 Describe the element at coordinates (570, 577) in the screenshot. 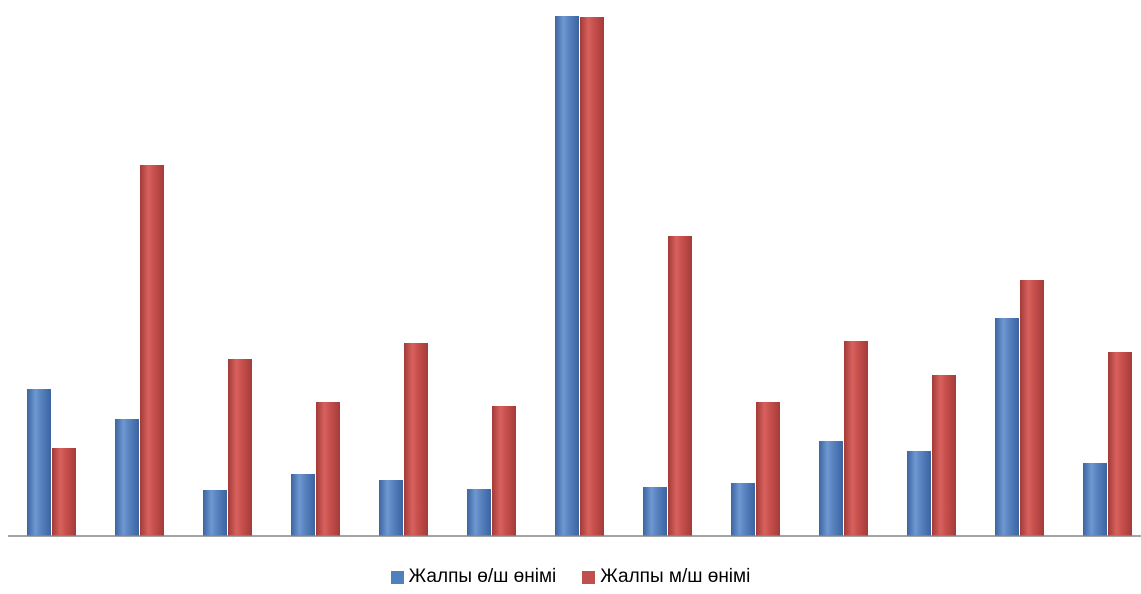

I see `legend: Жалпы ө/ш өнімі Жалпы м/ш өнімі` at that location.